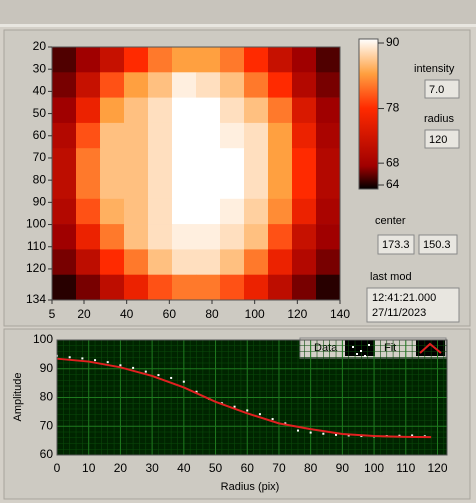 The height and width of the screenshot is (503, 476). What do you see at coordinates (393, 108) in the screenshot?
I see `ramp-tick-label: 78` at bounding box center [393, 108].